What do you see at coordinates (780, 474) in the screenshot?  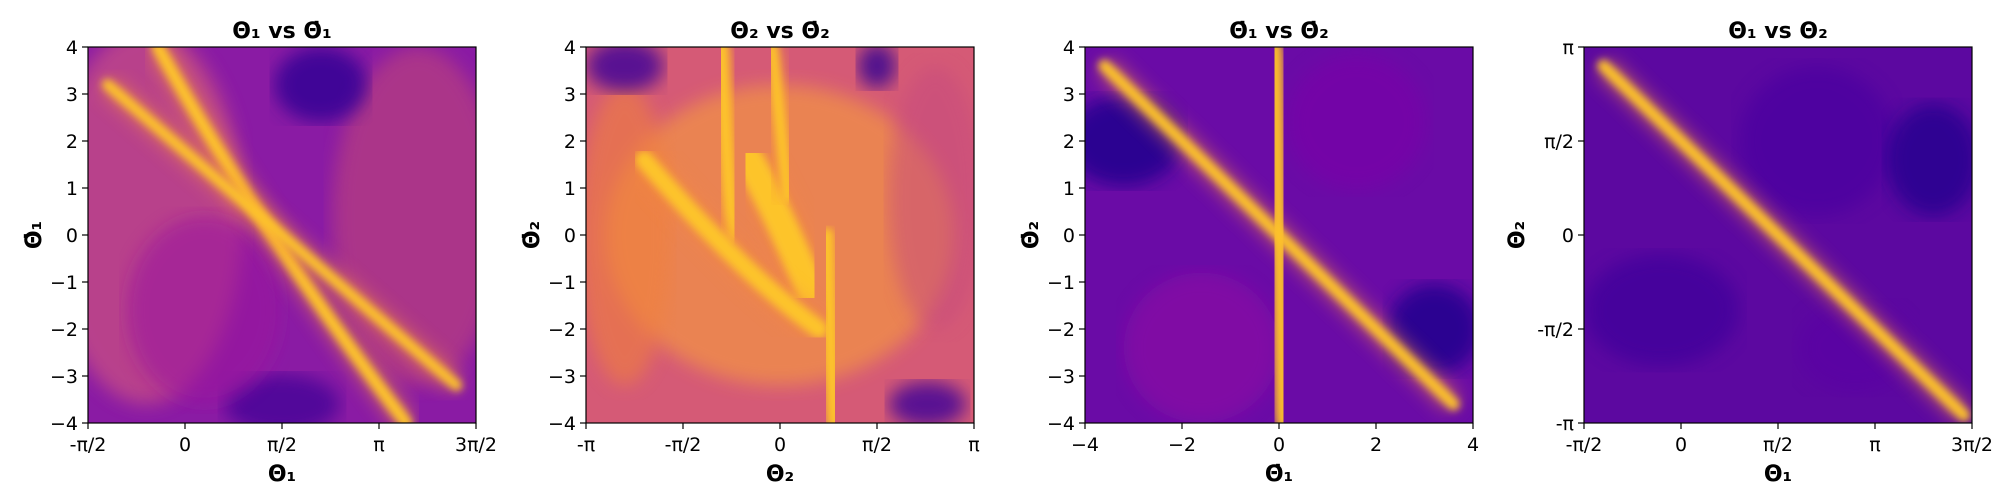 I see `x-axis-label: Θ₂` at bounding box center [780, 474].